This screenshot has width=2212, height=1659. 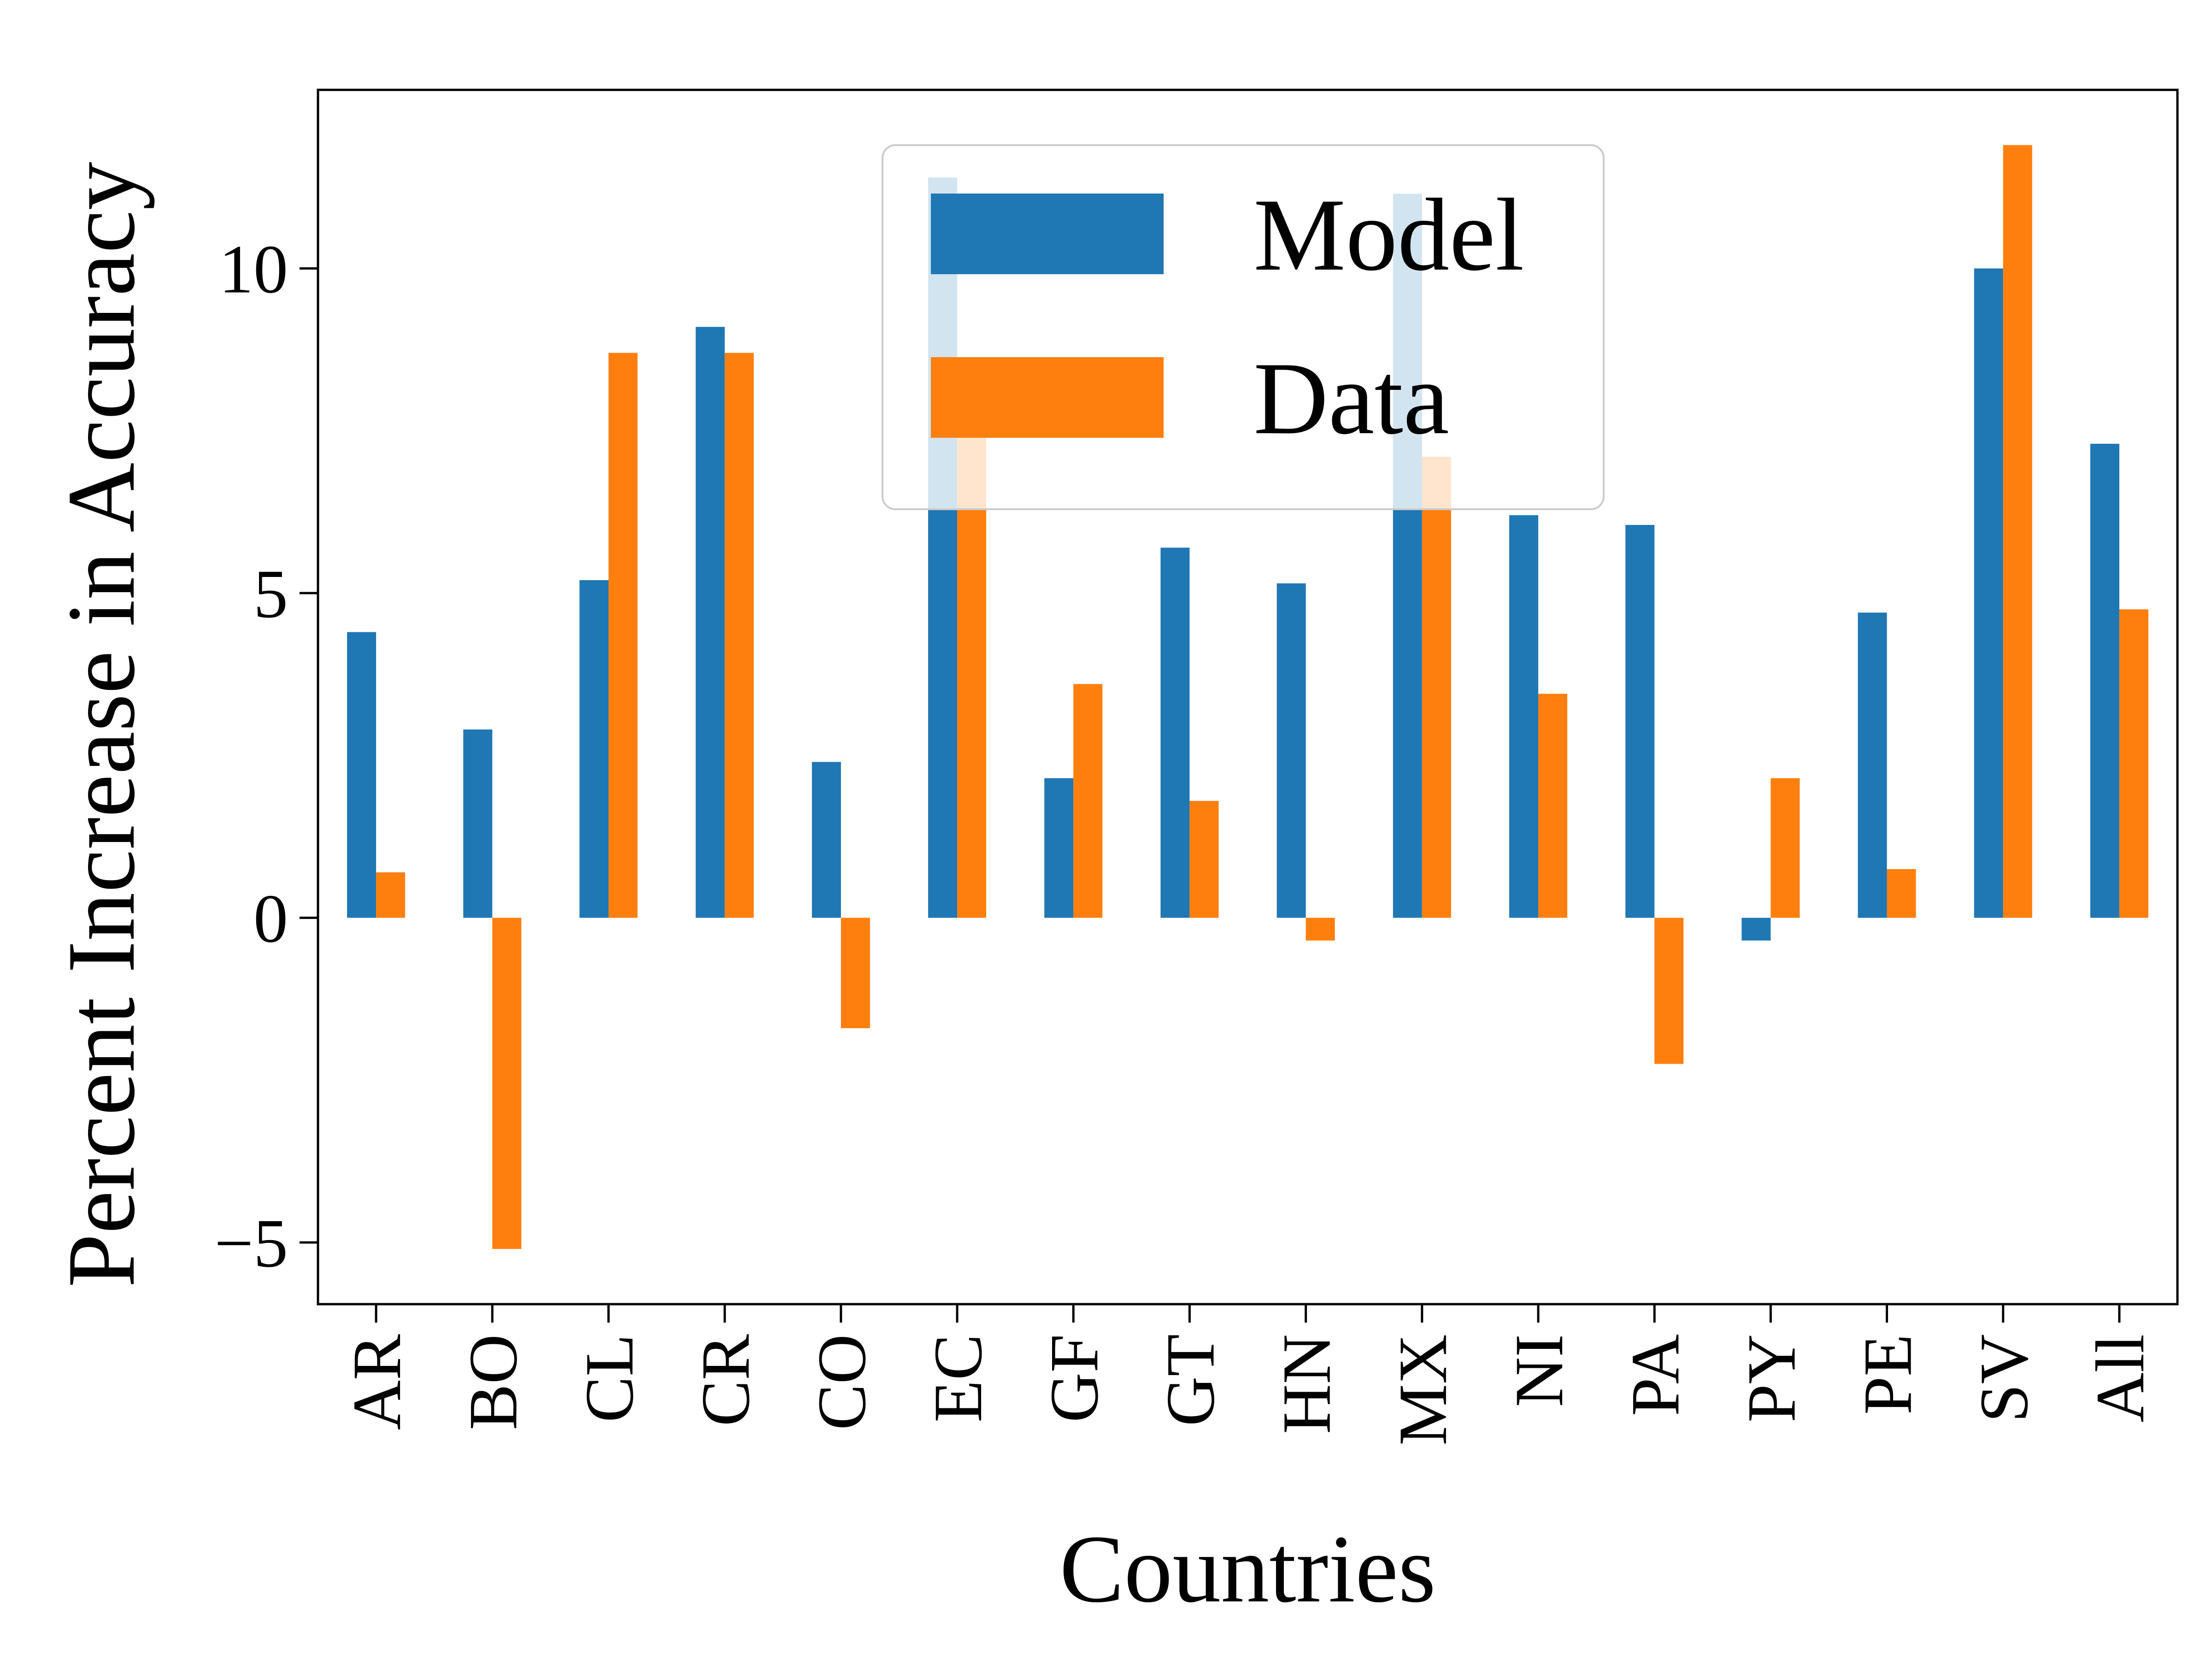 What do you see at coordinates (972, 677) in the screenshot?
I see `bar-data-ec` at bounding box center [972, 677].